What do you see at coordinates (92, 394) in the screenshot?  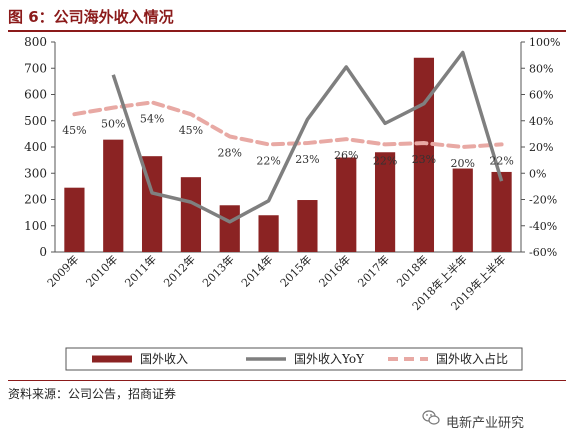 I see `source-note: 资料来源：公司公告，招商证券` at bounding box center [92, 394].